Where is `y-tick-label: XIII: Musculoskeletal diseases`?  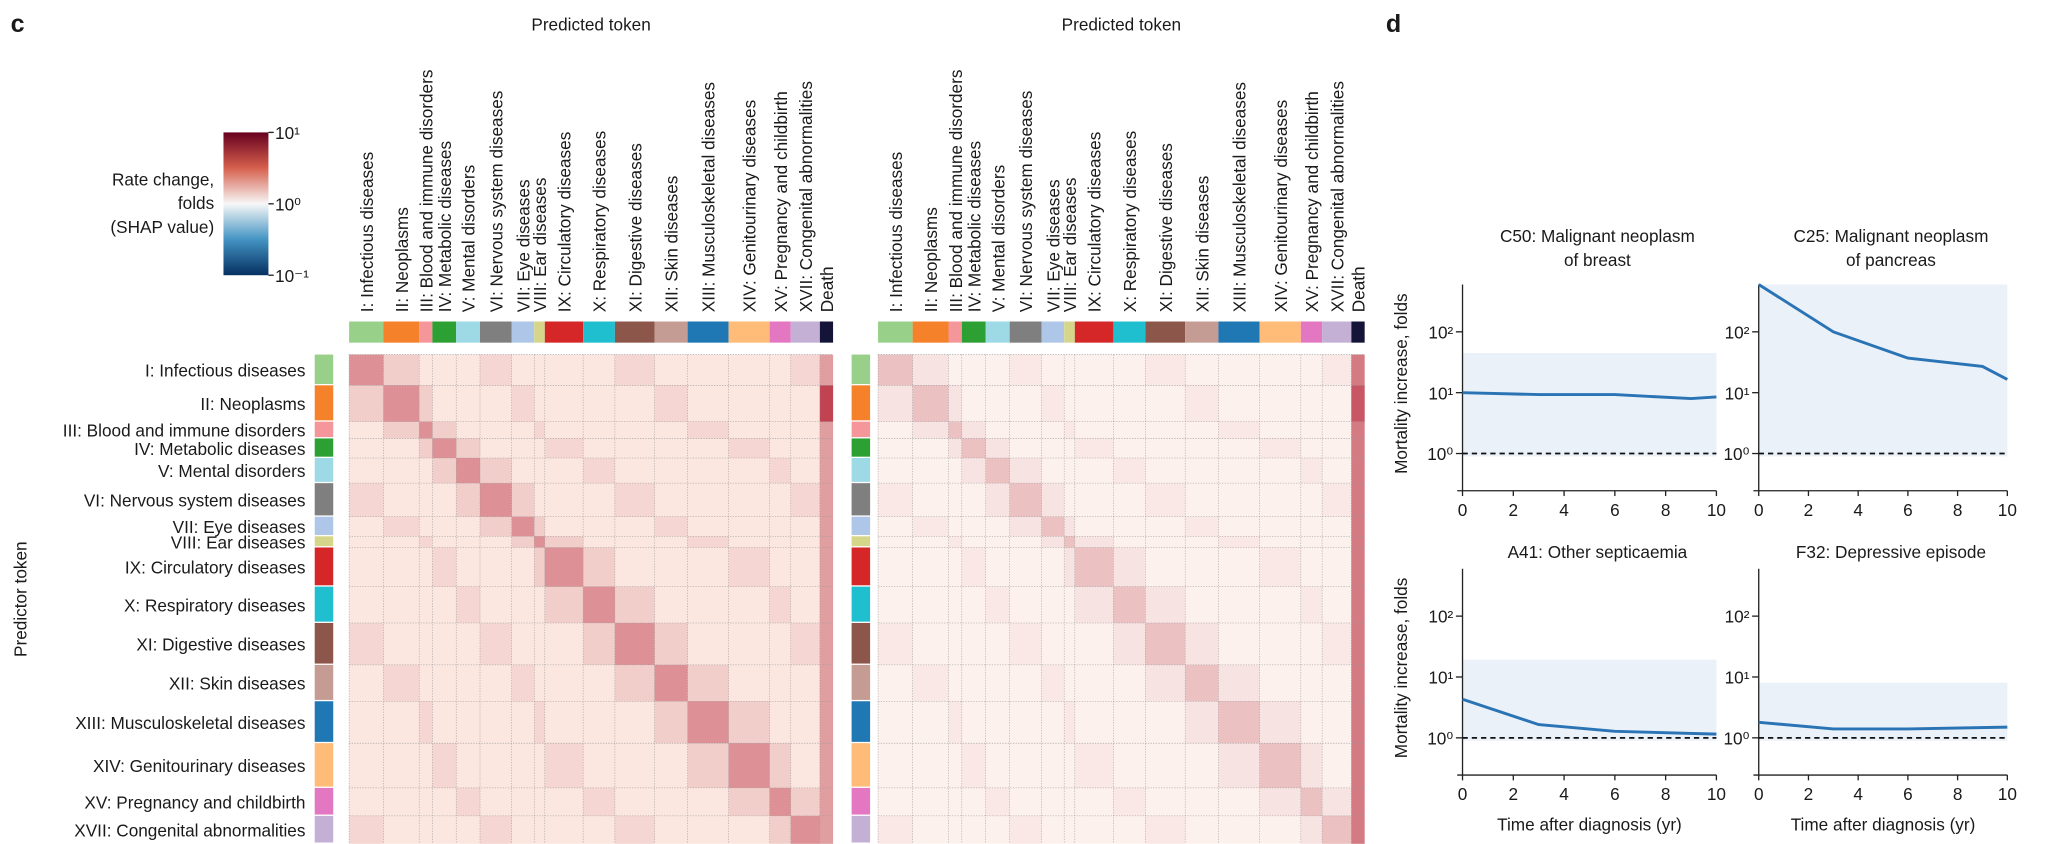 y-tick-label: XIII: Musculoskeletal diseases is located at coordinates (190, 723).